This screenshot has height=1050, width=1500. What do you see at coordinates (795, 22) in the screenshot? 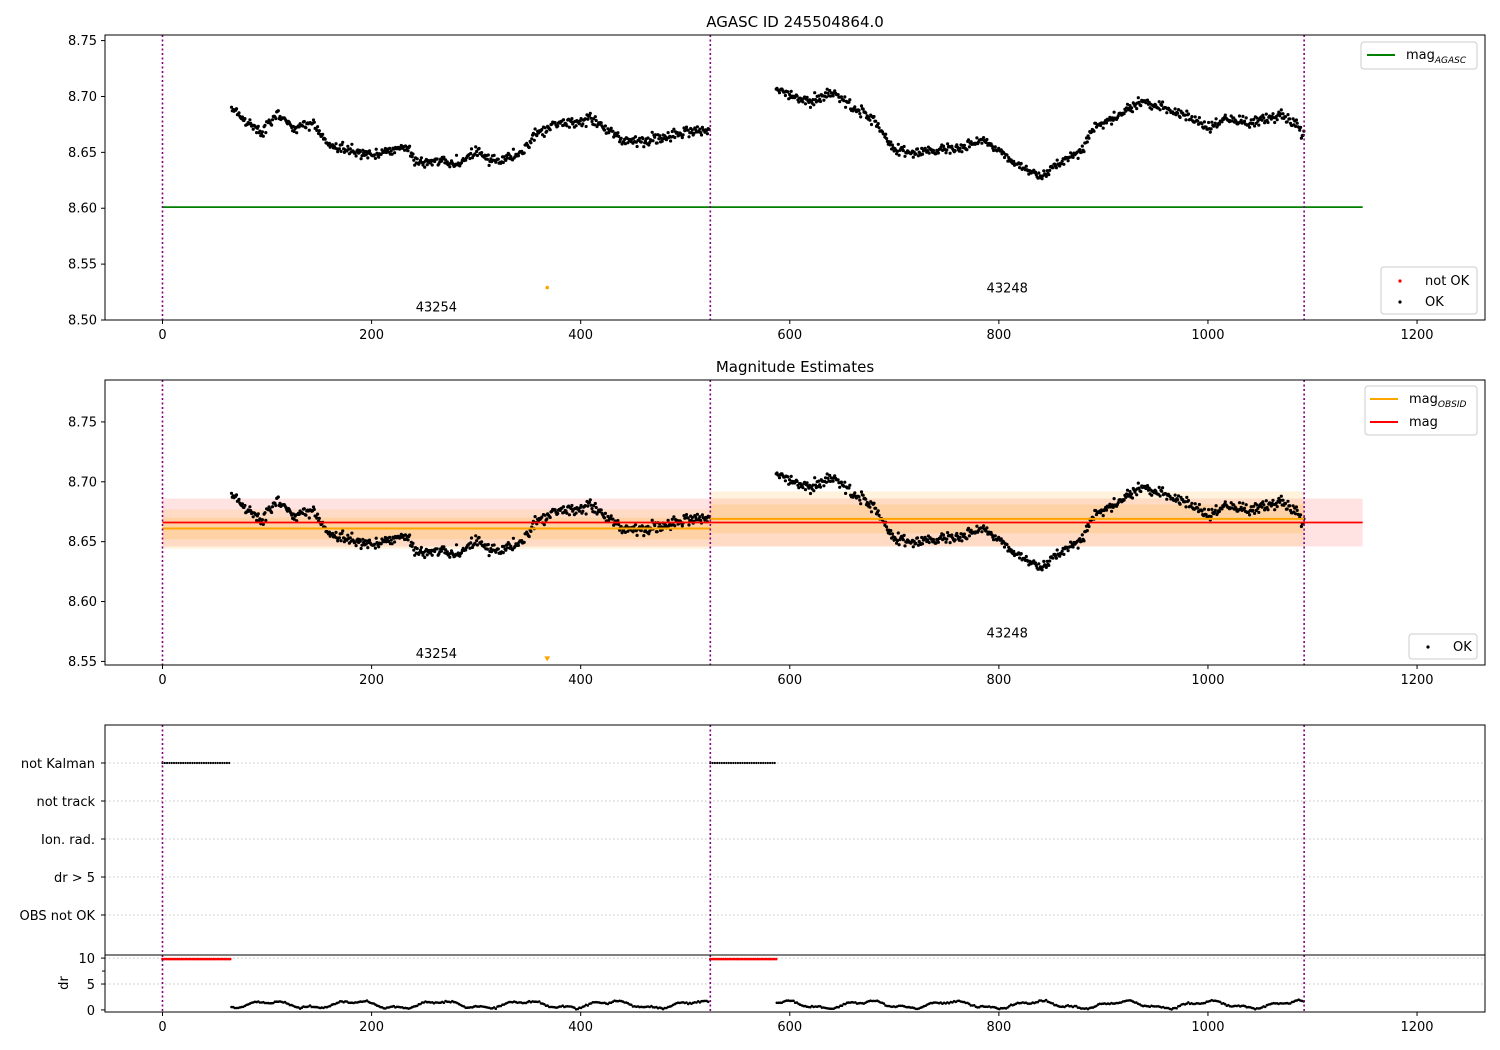
I see `figure-title: AGASC ID 245504864.0` at bounding box center [795, 22].